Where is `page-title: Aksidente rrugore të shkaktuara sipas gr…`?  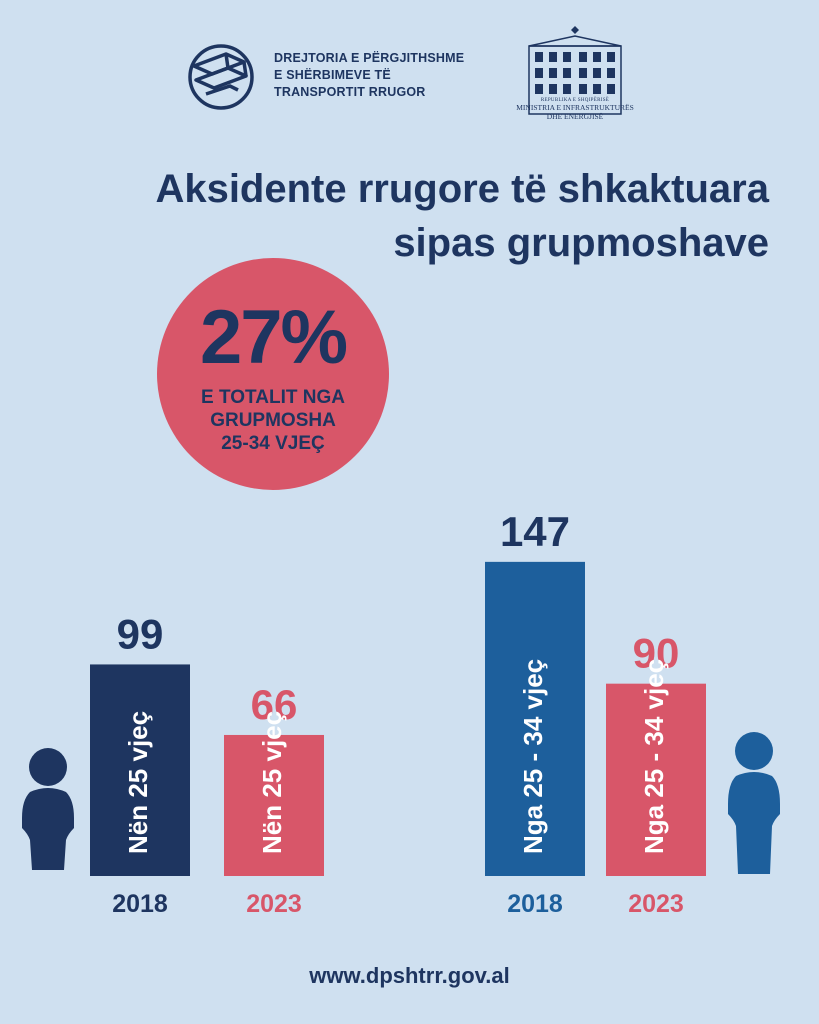
page-title: Aksidente rrugore të shkaktuara sipas gr… is located at coordinates (399, 216).